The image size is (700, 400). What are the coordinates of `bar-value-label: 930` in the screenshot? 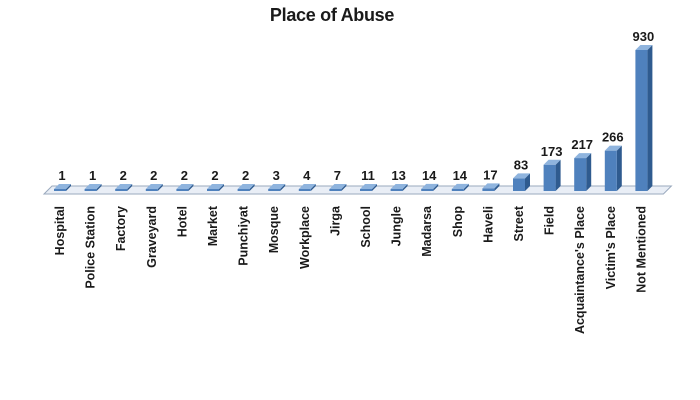 It's located at (644, 36).